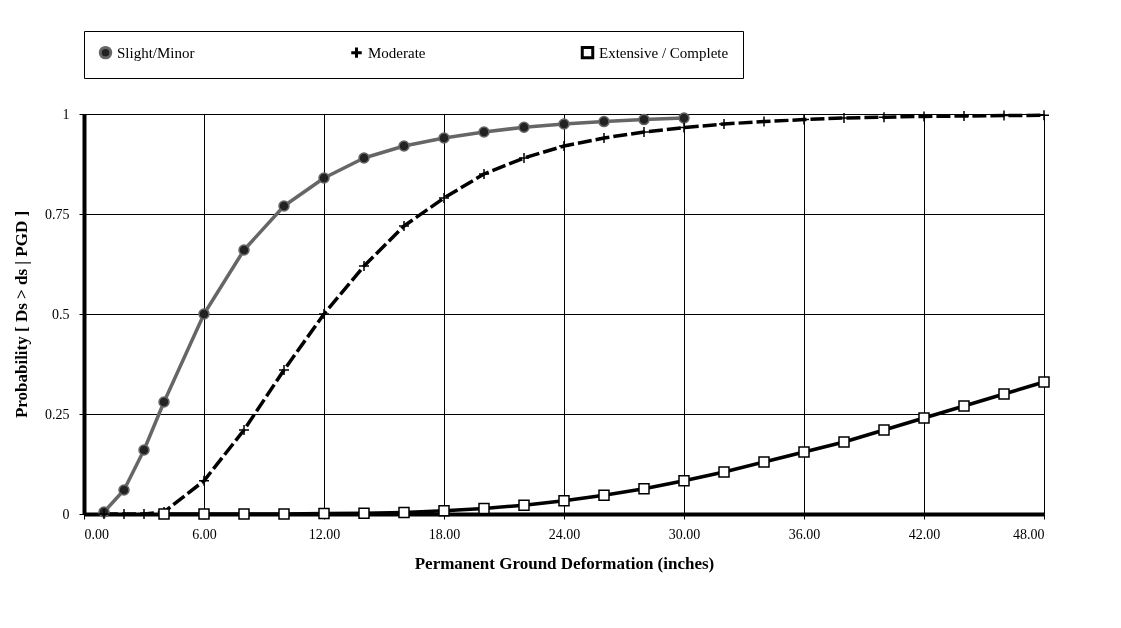 The width and height of the screenshot is (1121, 628). What do you see at coordinates (684, 534) in the screenshot?
I see `x-tick-label: 30.00` at bounding box center [684, 534].